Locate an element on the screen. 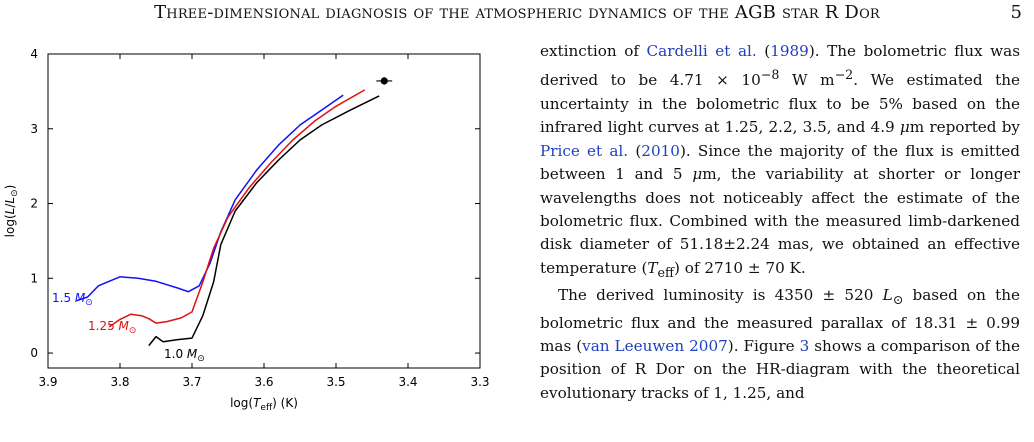 The height and width of the screenshot is (442, 1034). y-tick-label: 2 is located at coordinates (34, 204).